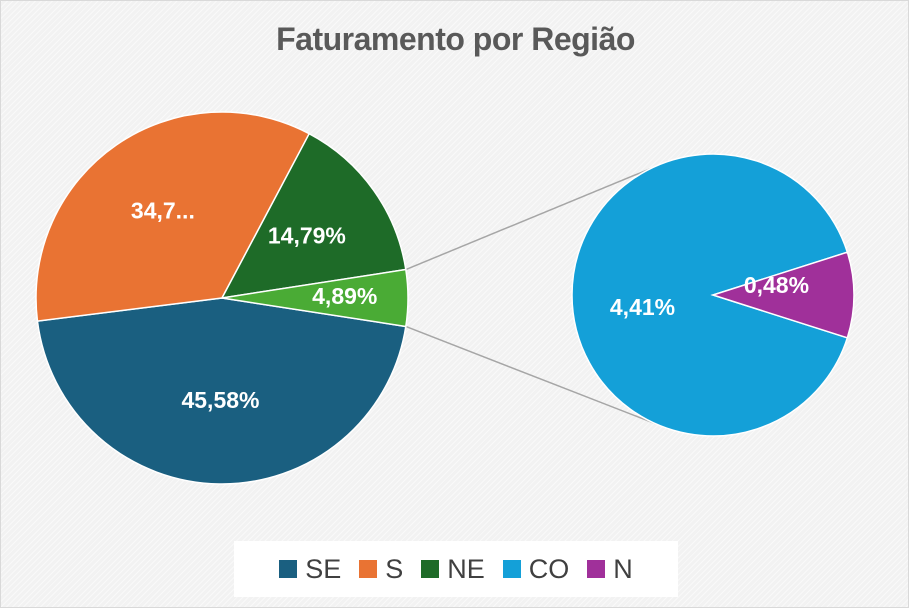 This screenshot has width=909, height=609. I want to click on slice-other-group, so click(315, 298).